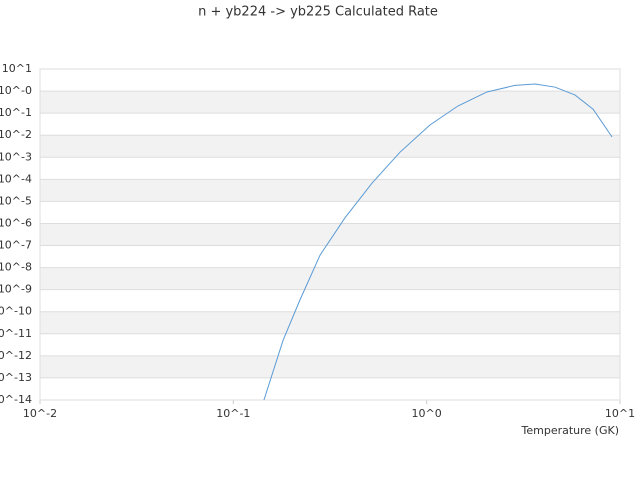  What do you see at coordinates (233, 413) in the screenshot?
I see `x-tick-label: 10^-1` at bounding box center [233, 413].